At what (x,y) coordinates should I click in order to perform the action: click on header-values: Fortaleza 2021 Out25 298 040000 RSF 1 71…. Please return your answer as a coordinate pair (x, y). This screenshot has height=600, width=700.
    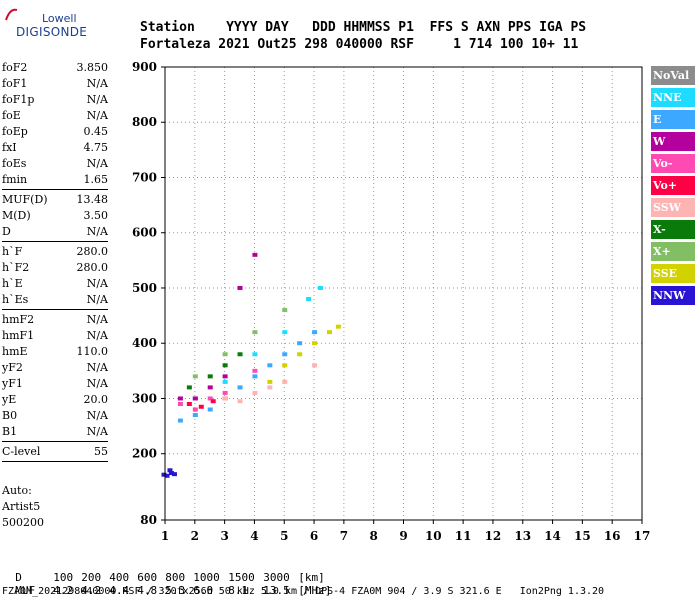
    Looking at the image, I should click on (359, 44).